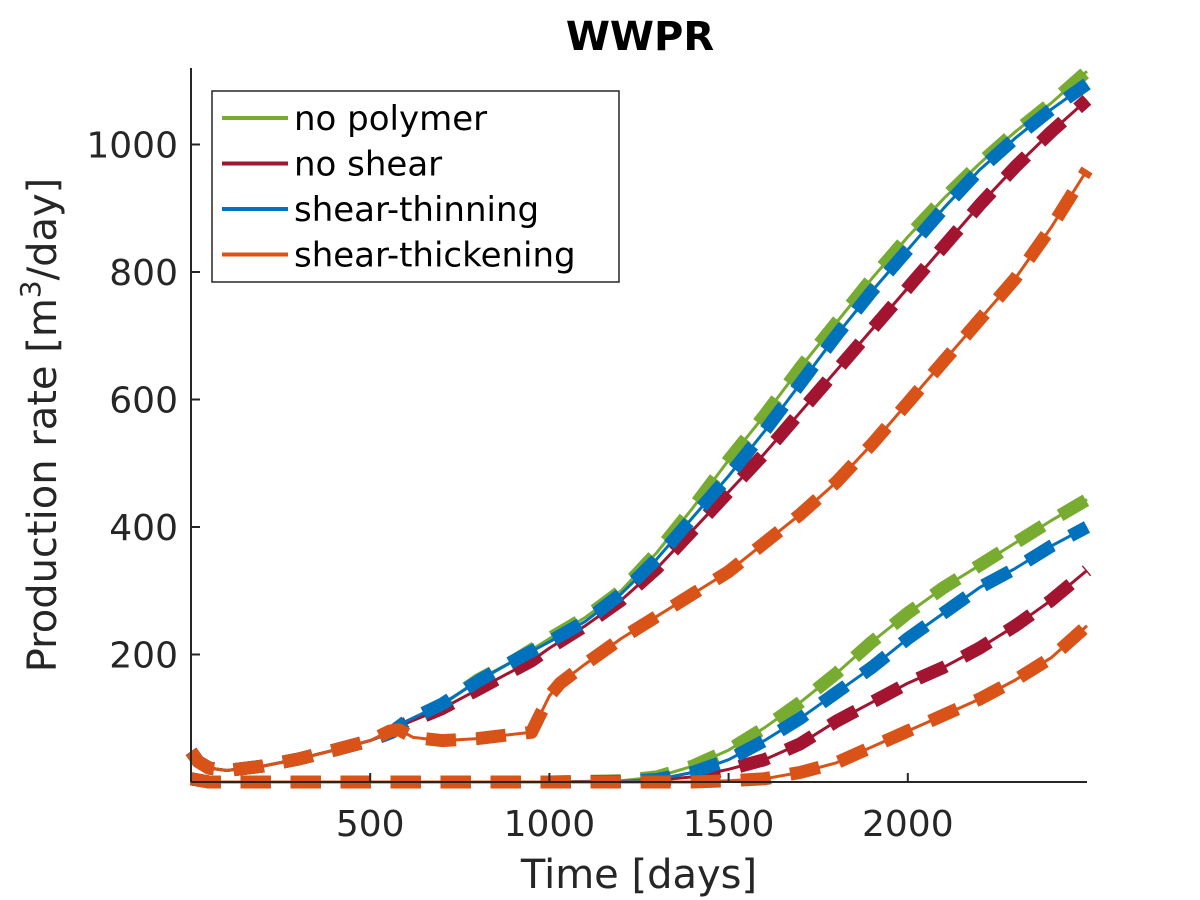  What do you see at coordinates (638, 875) in the screenshot?
I see `x-axis-label: Time [days]` at bounding box center [638, 875].